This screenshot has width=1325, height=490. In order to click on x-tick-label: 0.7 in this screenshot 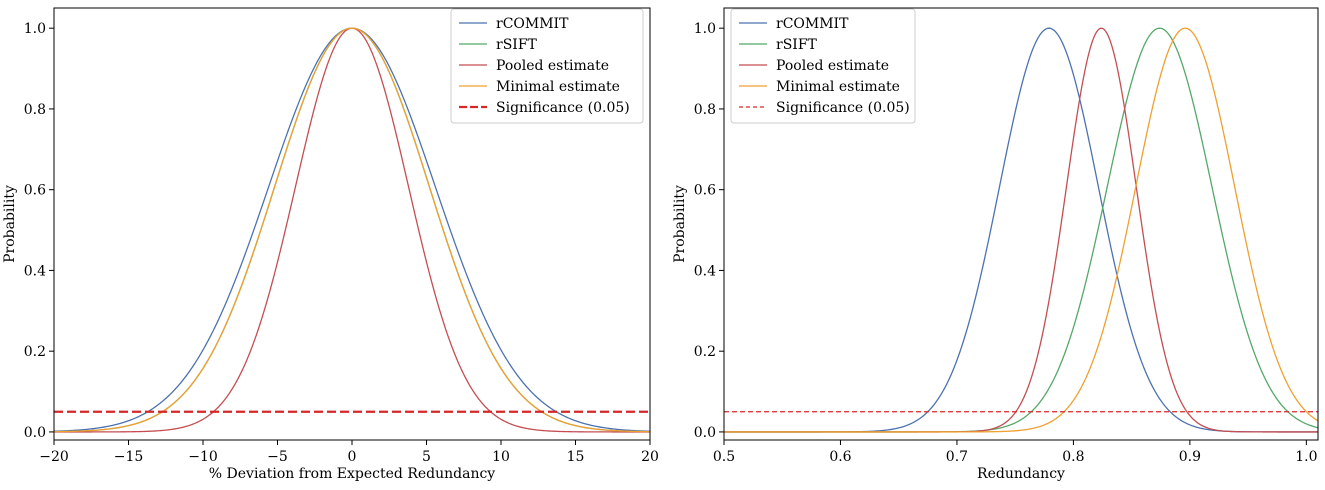, I will do `click(957, 457)`.